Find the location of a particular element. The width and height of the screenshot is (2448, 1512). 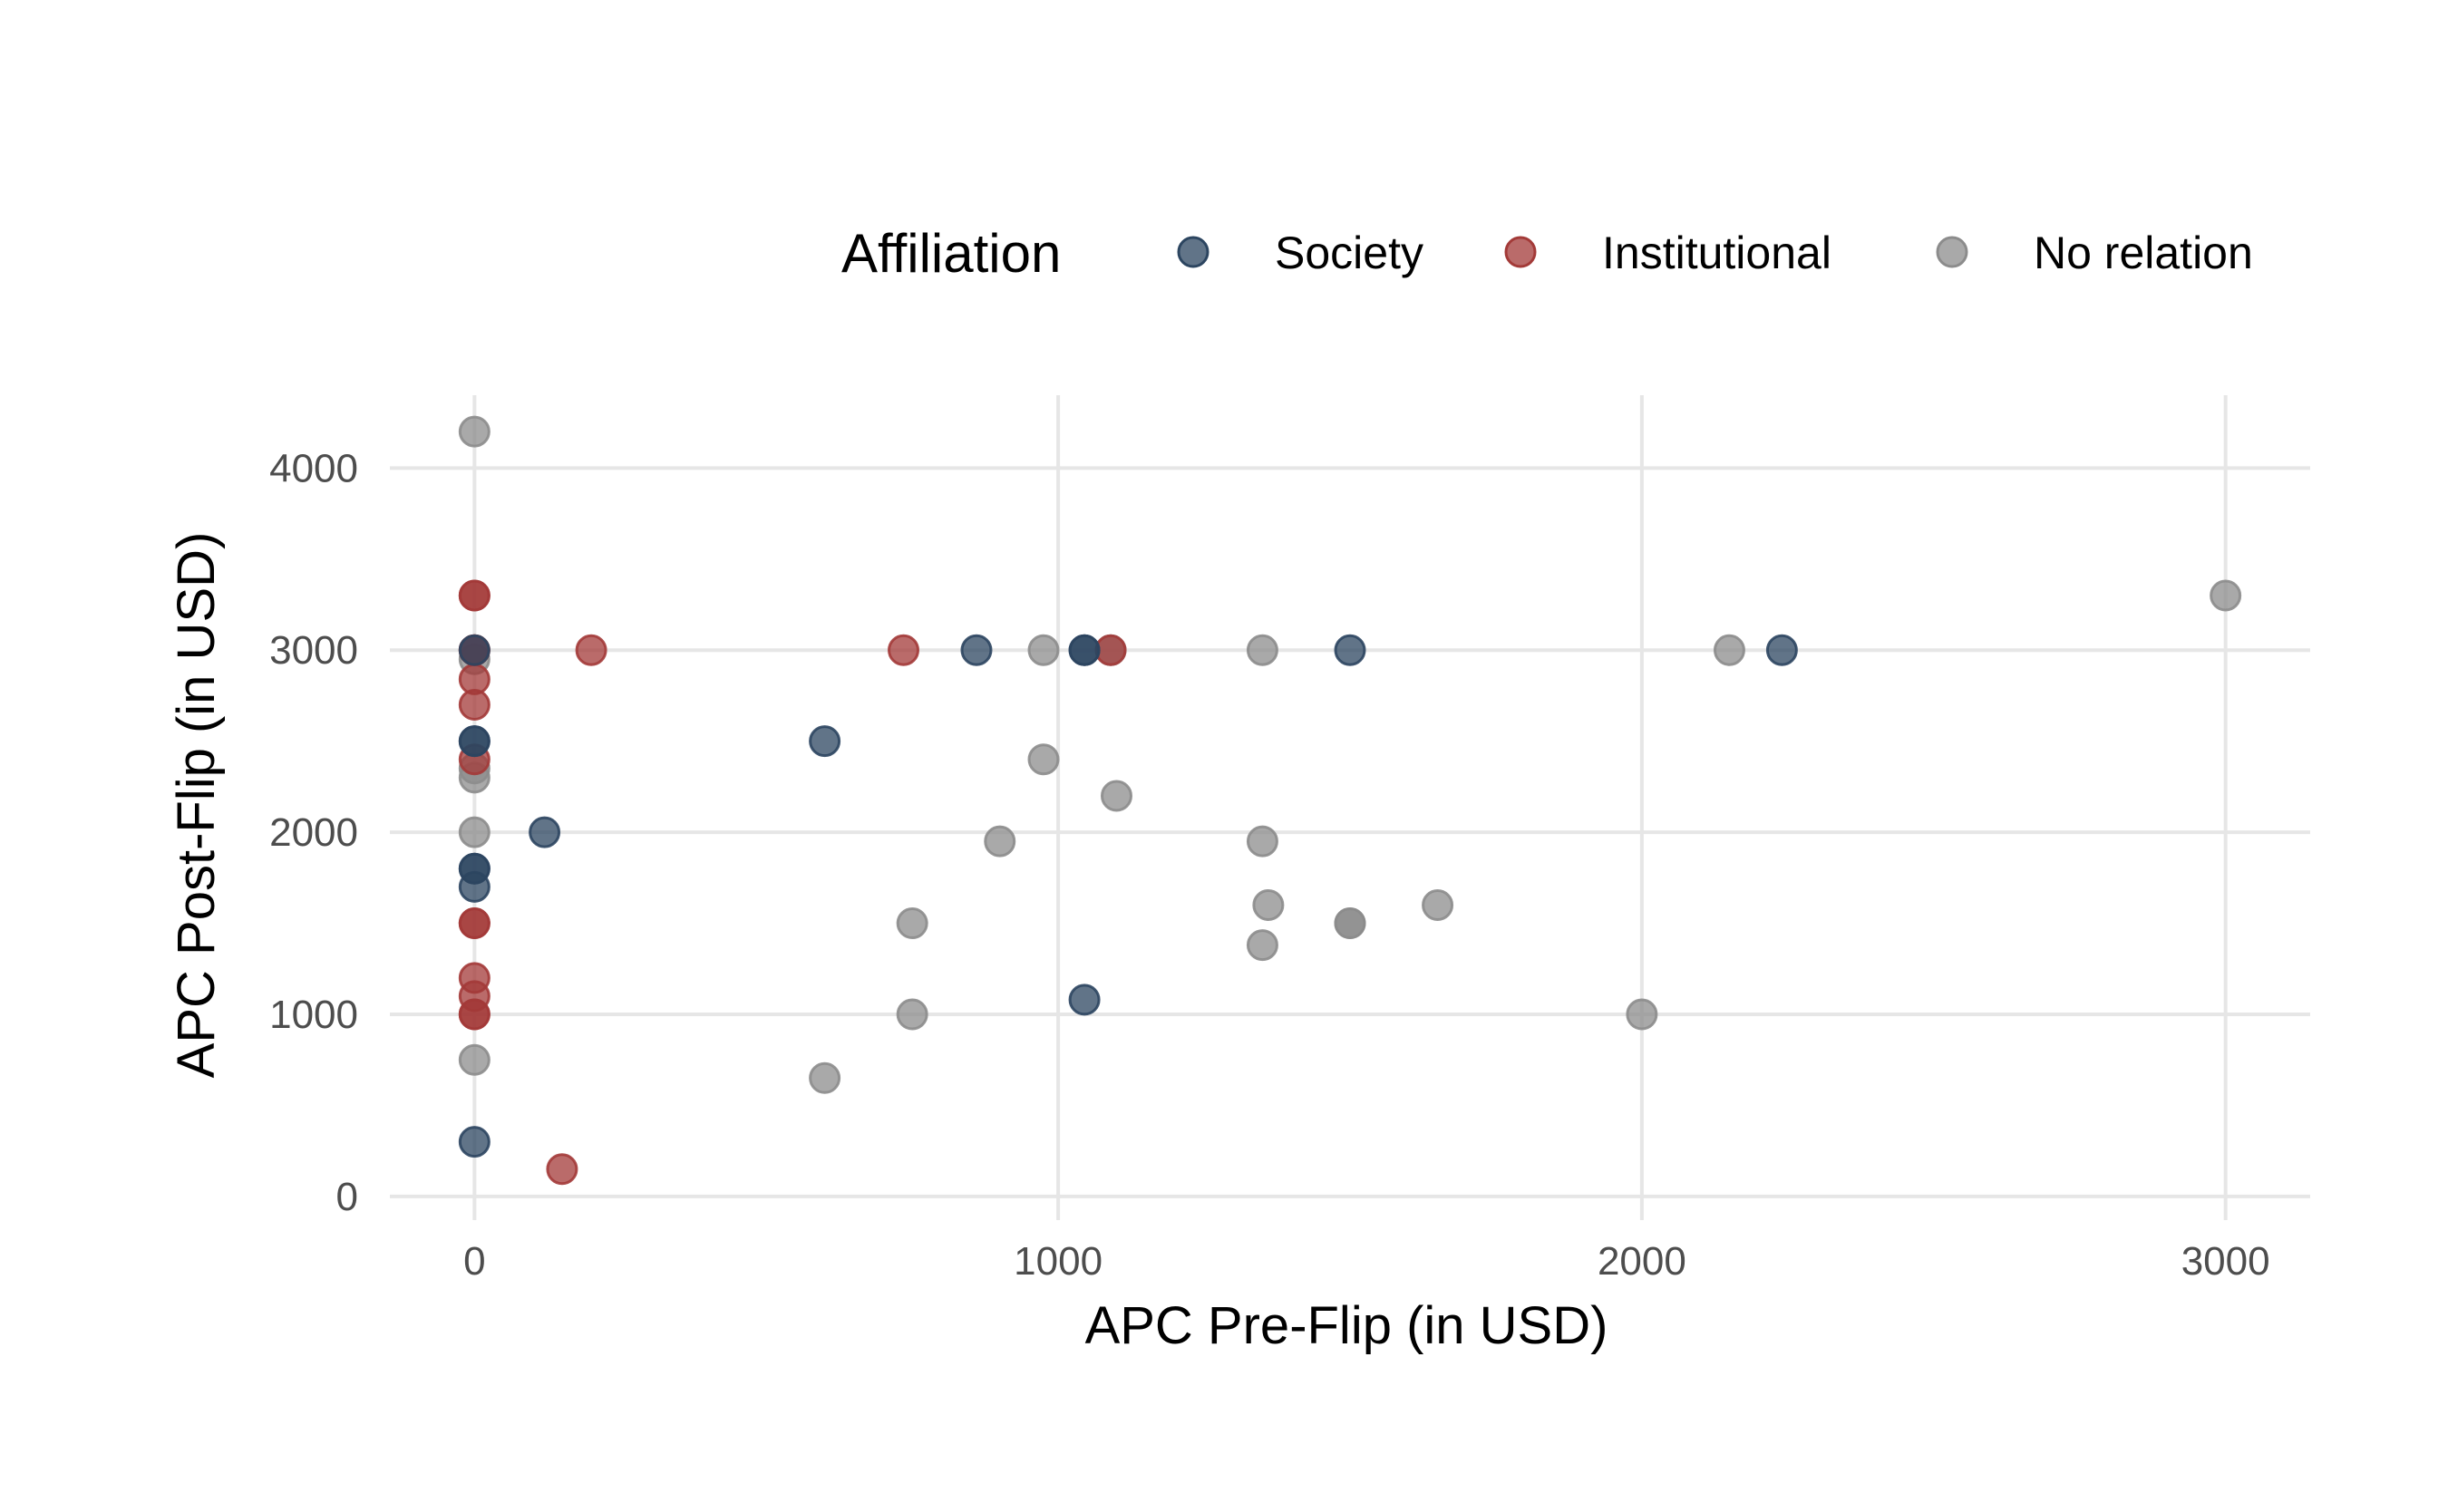

legend-label: No relation is located at coordinates (2143, 253).